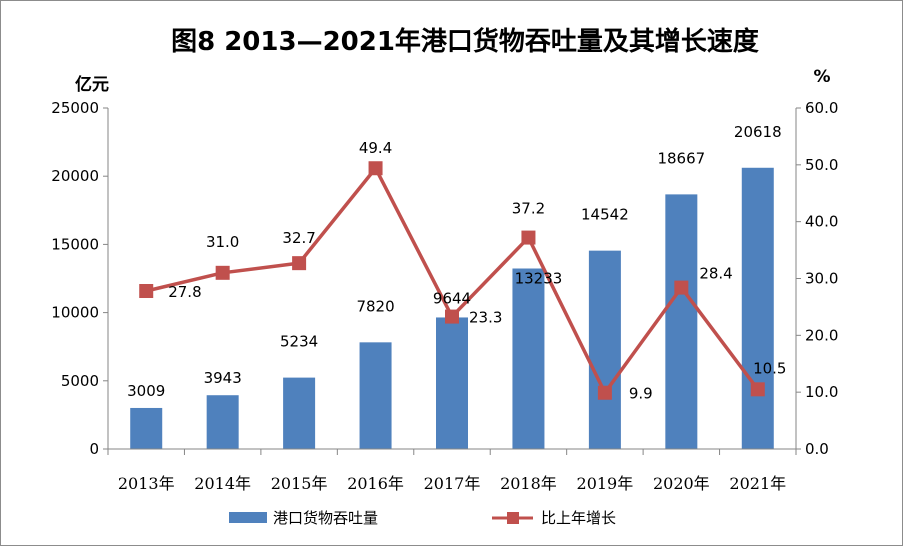 This screenshot has width=903, height=546. I want to click on bar-value-label-3: 7820, so click(375, 306).